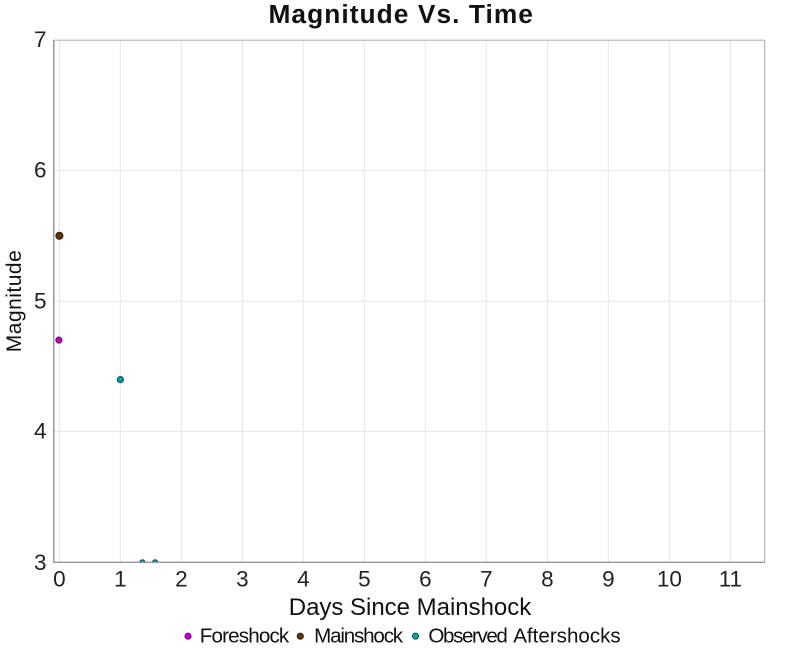 This screenshot has width=800, height=650. I want to click on svg-text: Foreshock, so click(245, 636).